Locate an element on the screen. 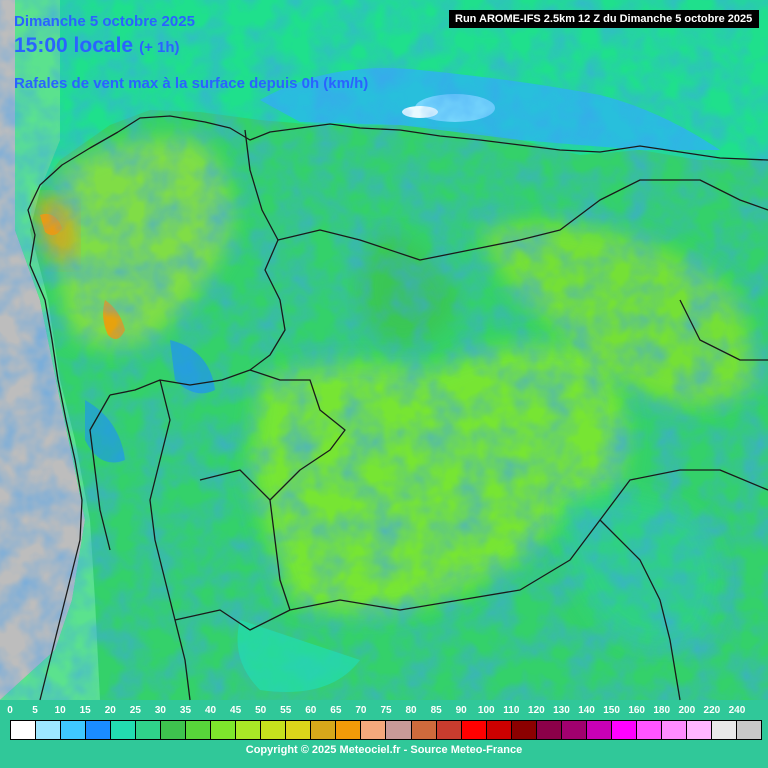  legend-label: 75 is located at coordinates (386, 710).